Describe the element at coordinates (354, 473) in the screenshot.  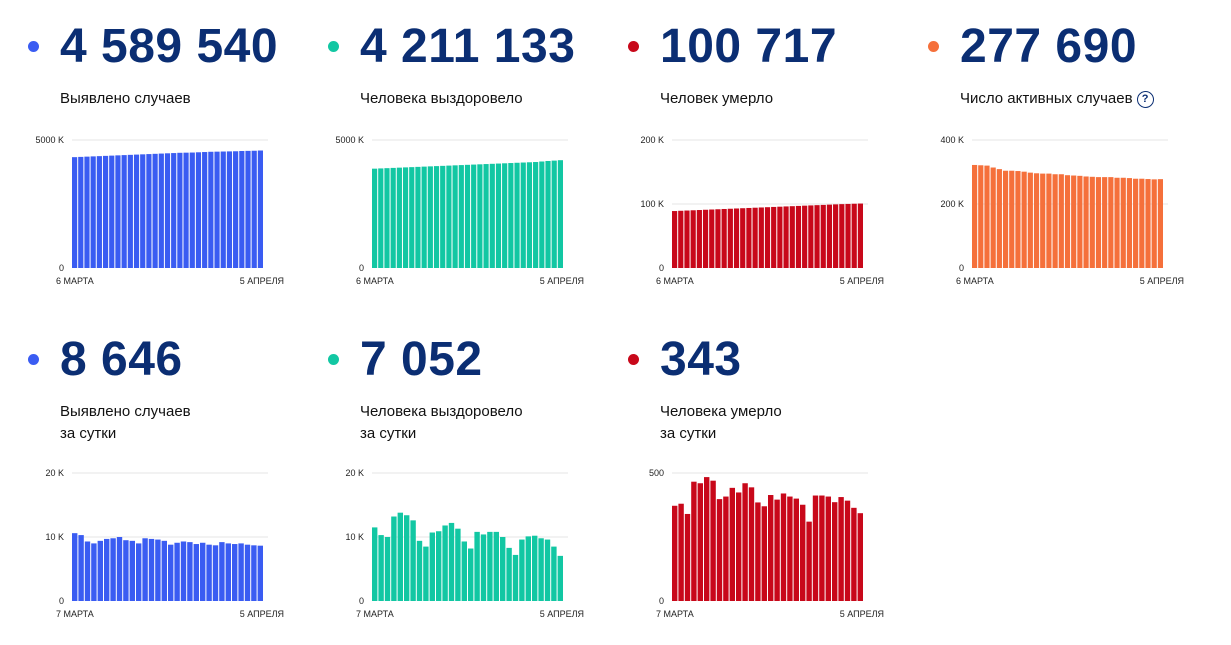
I see `y-tick-label: 20 K` at that location.